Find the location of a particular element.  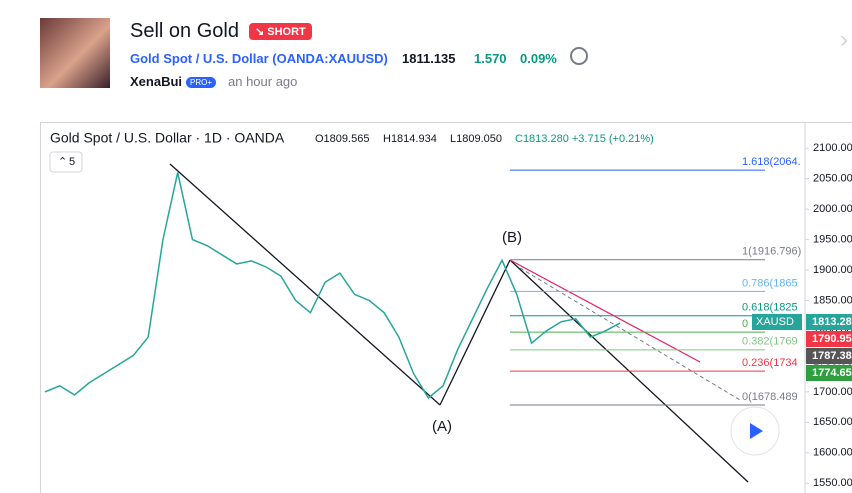

y-tick-label: 1600.00 is located at coordinates (832, 453).